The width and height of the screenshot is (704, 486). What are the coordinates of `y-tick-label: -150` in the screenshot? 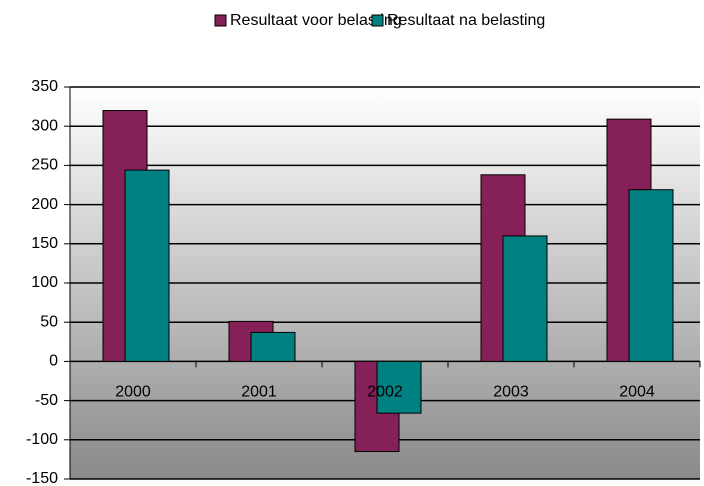 It's located at (42, 478).